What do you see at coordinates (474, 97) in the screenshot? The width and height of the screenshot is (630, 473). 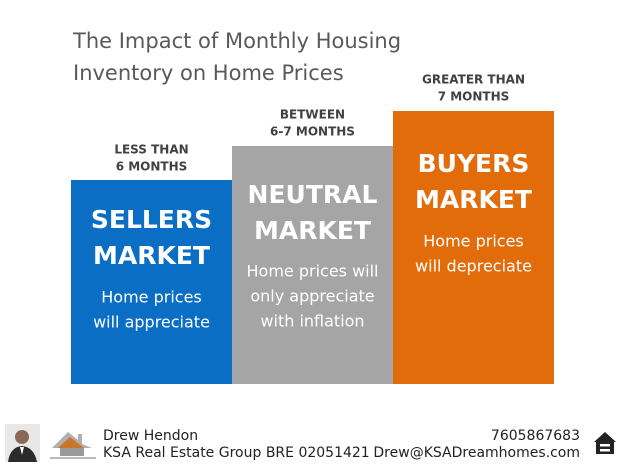 I see `inventory-label: 7 MONTHS` at bounding box center [474, 97].